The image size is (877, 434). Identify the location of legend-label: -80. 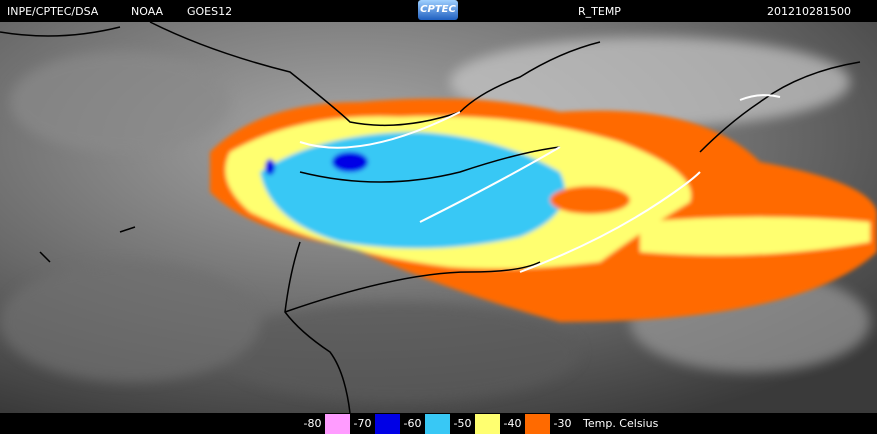
(312, 424).